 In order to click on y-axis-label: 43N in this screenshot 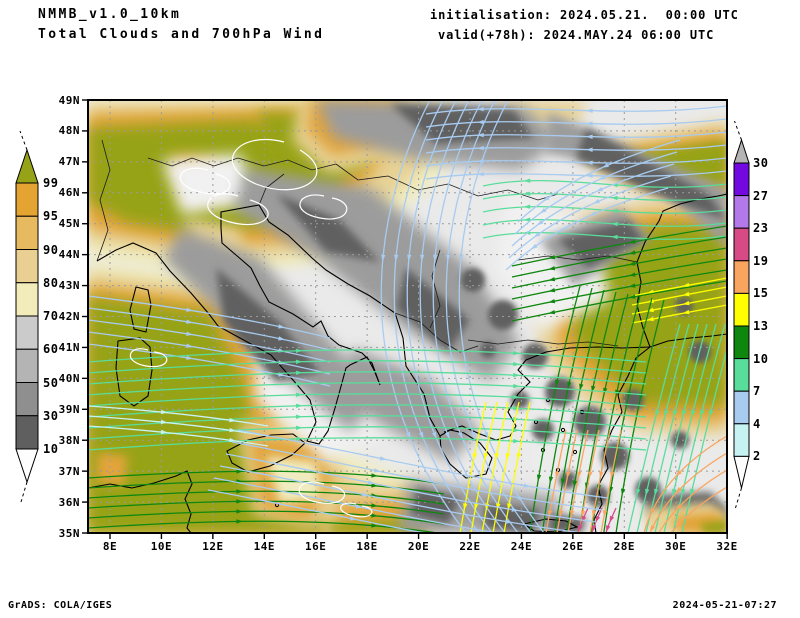, I will do `click(69, 286)`.